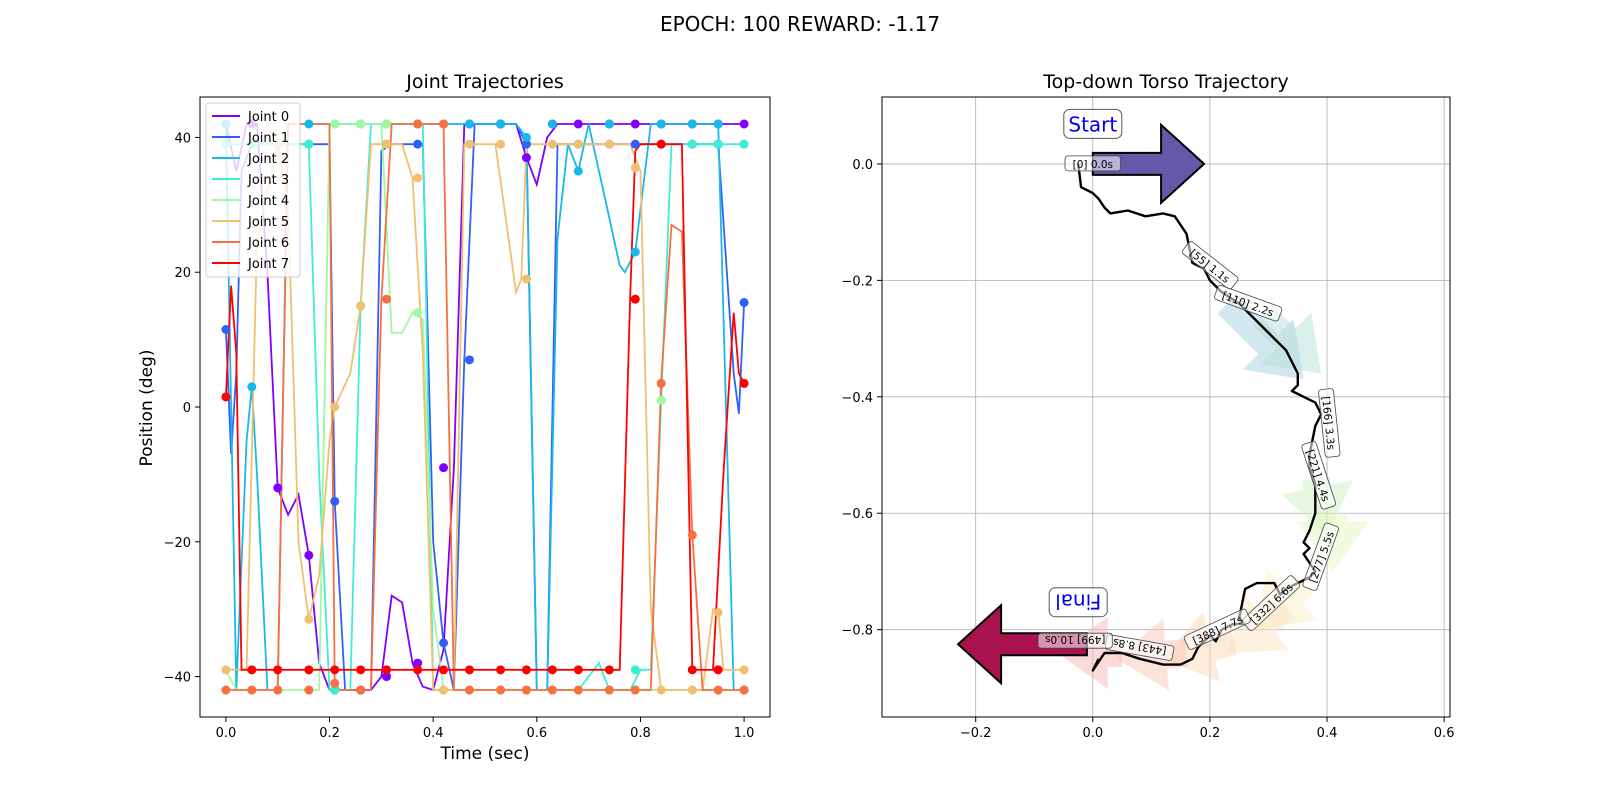 Image resolution: width=1600 pixels, height=800 pixels. Describe the element at coordinates (268, 117) in the screenshot. I see `legend-entry: Joint 0` at that location.